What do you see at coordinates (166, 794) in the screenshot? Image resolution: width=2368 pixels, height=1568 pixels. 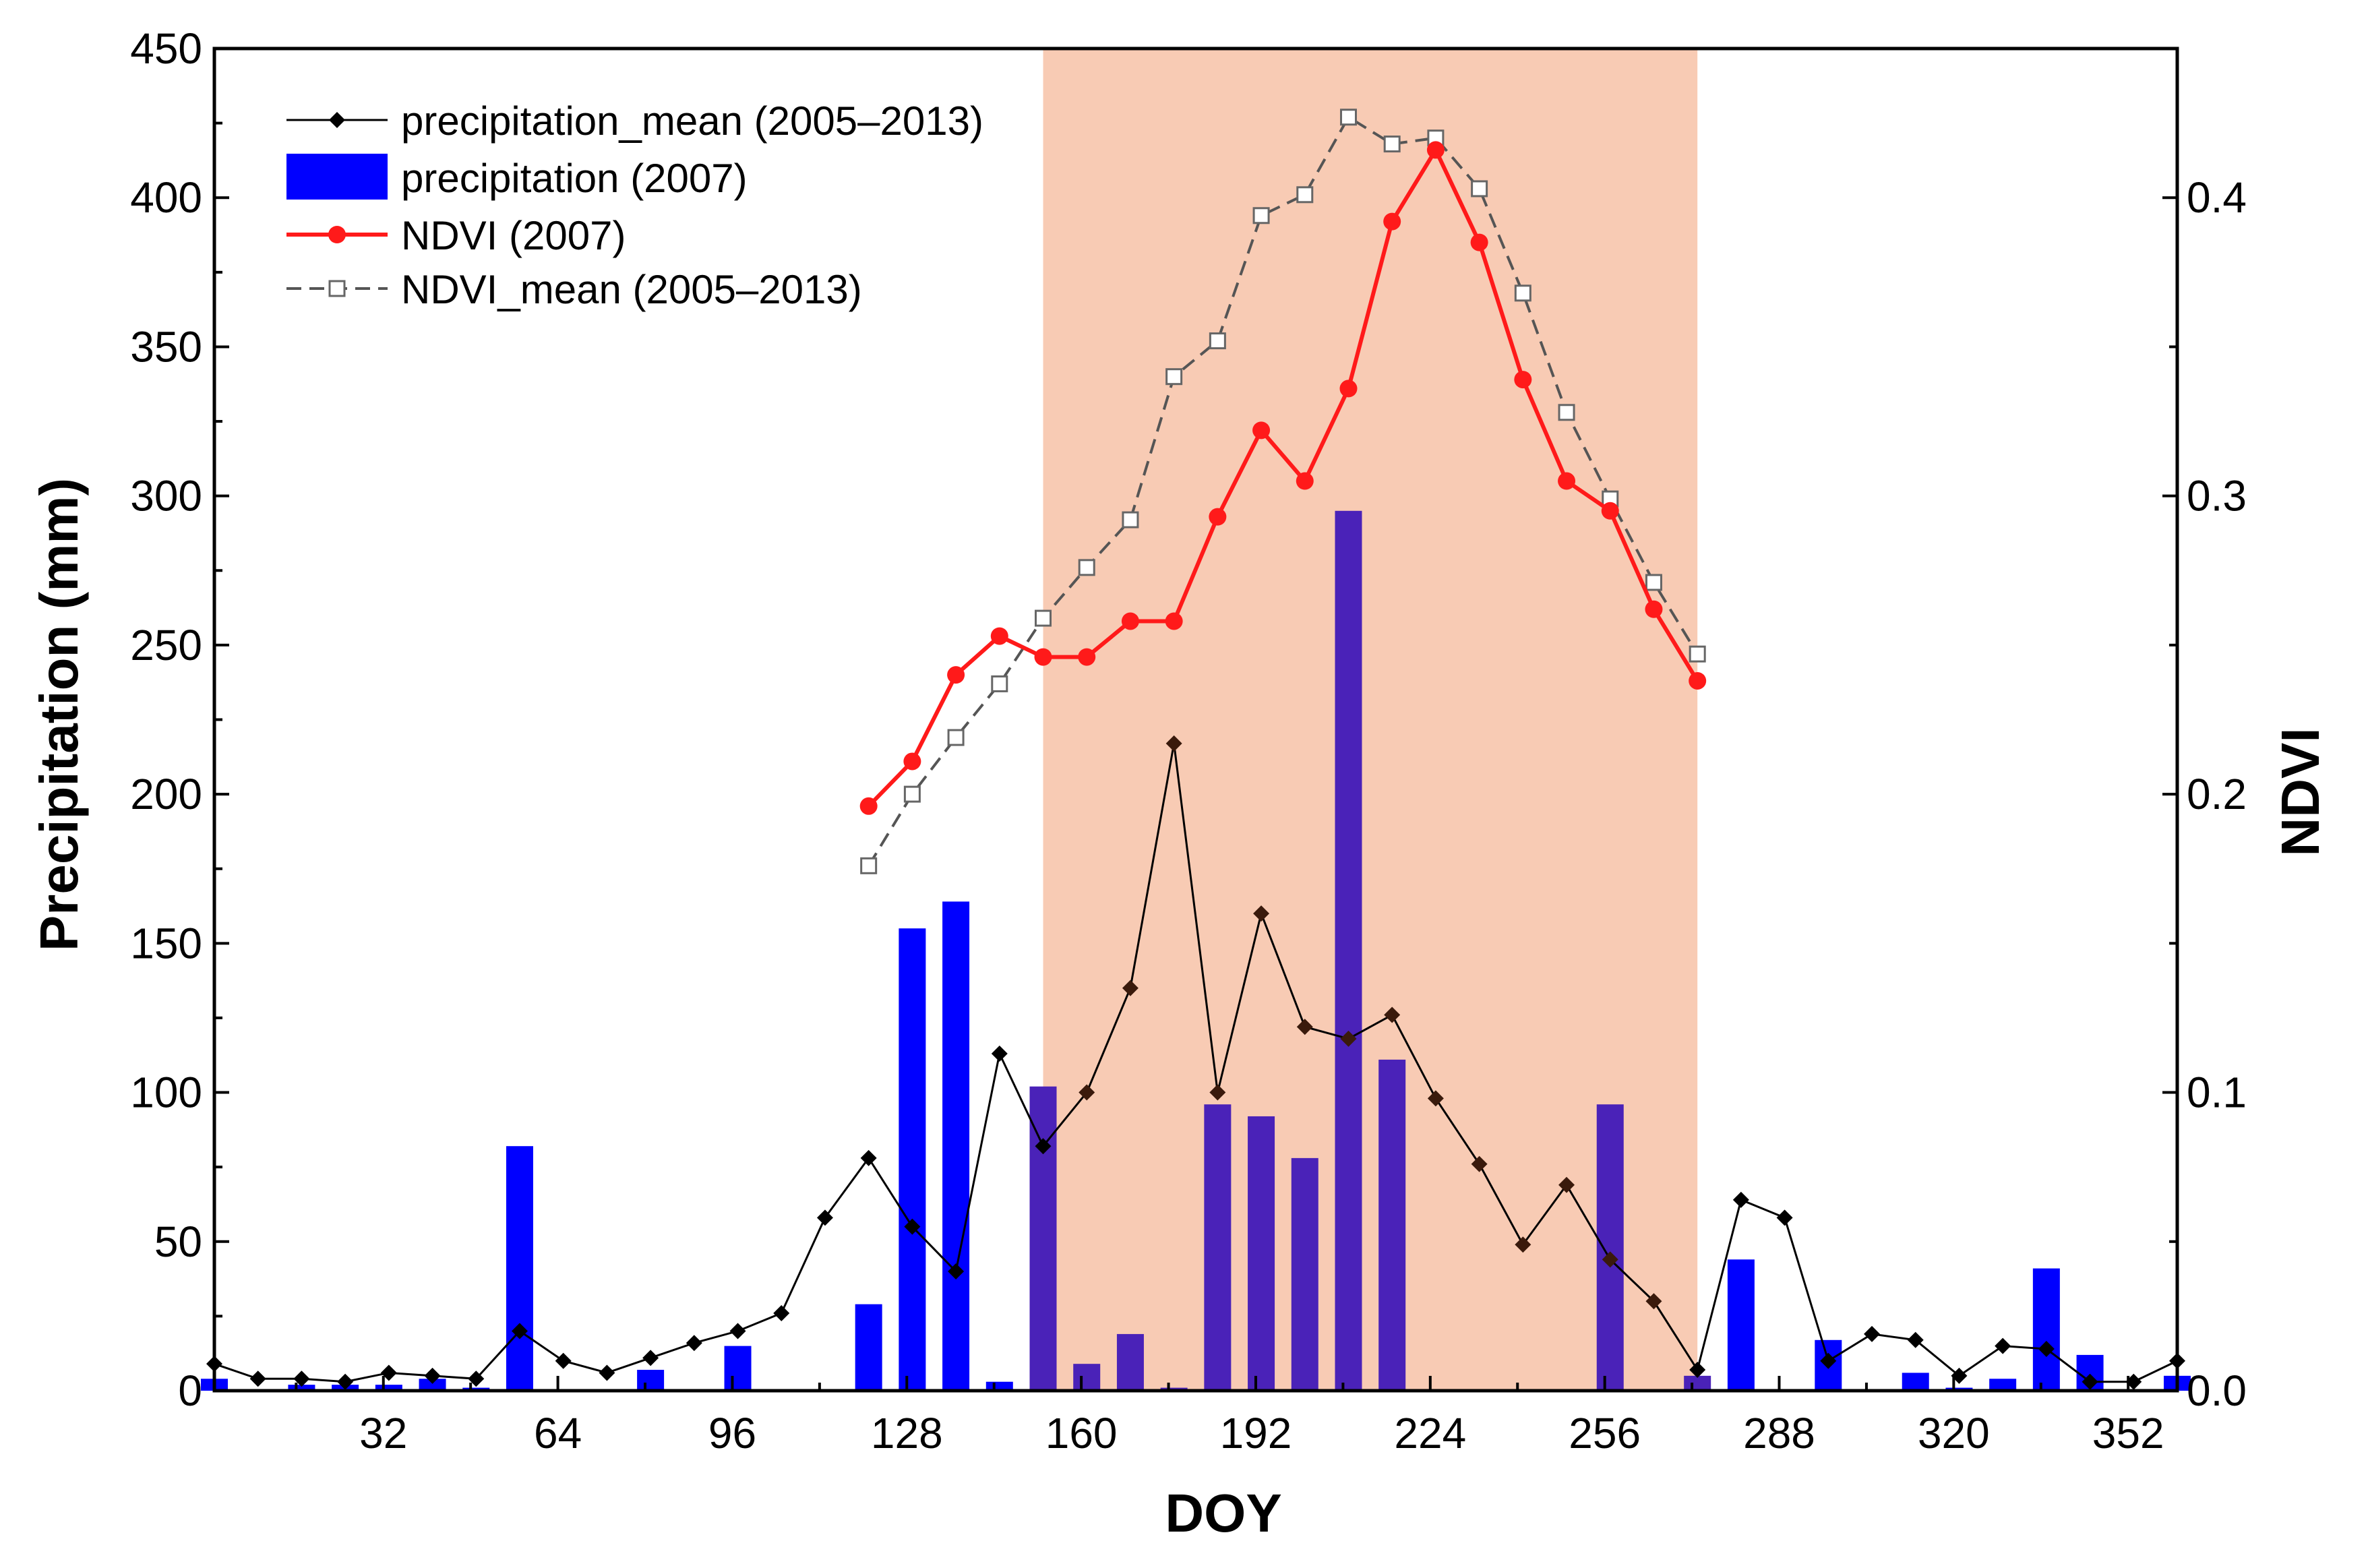 I see `y-left-tick-label: 200` at bounding box center [166, 794].